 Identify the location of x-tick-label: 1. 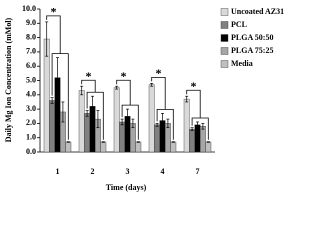
(58, 171).